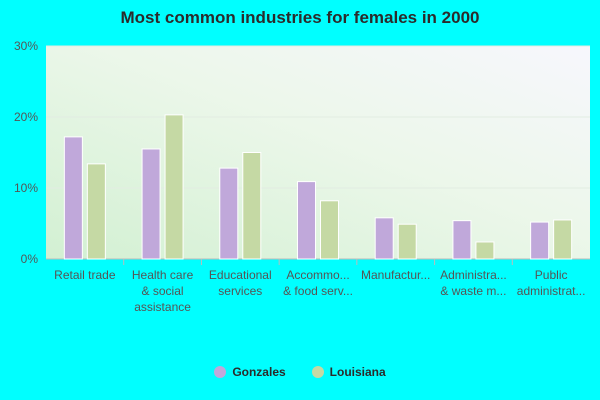 The width and height of the screenshot is (600, 400). Describe the element at coordinates (240, 283) in the screenshot. I see `x-tick-label: Educational services` at that location.